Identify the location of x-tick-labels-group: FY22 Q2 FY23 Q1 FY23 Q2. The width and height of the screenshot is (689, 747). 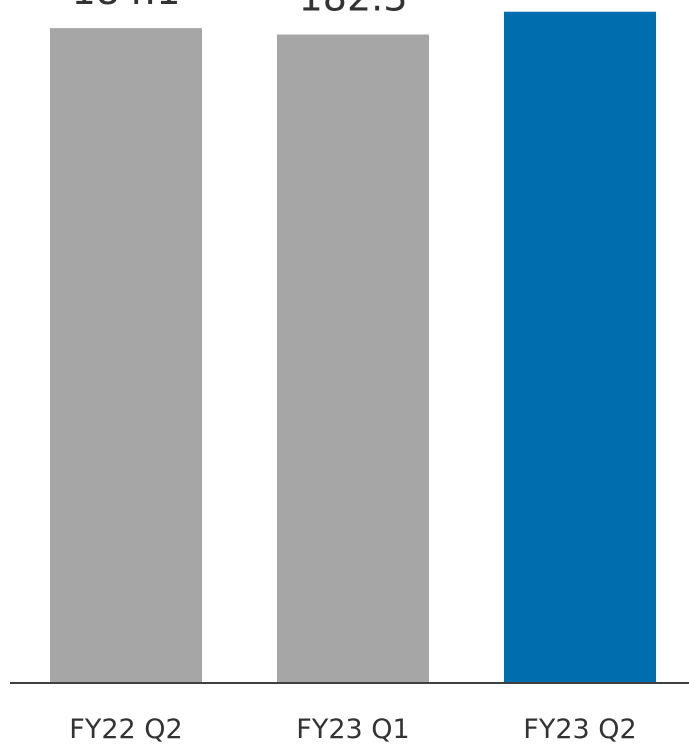
(352, 729).